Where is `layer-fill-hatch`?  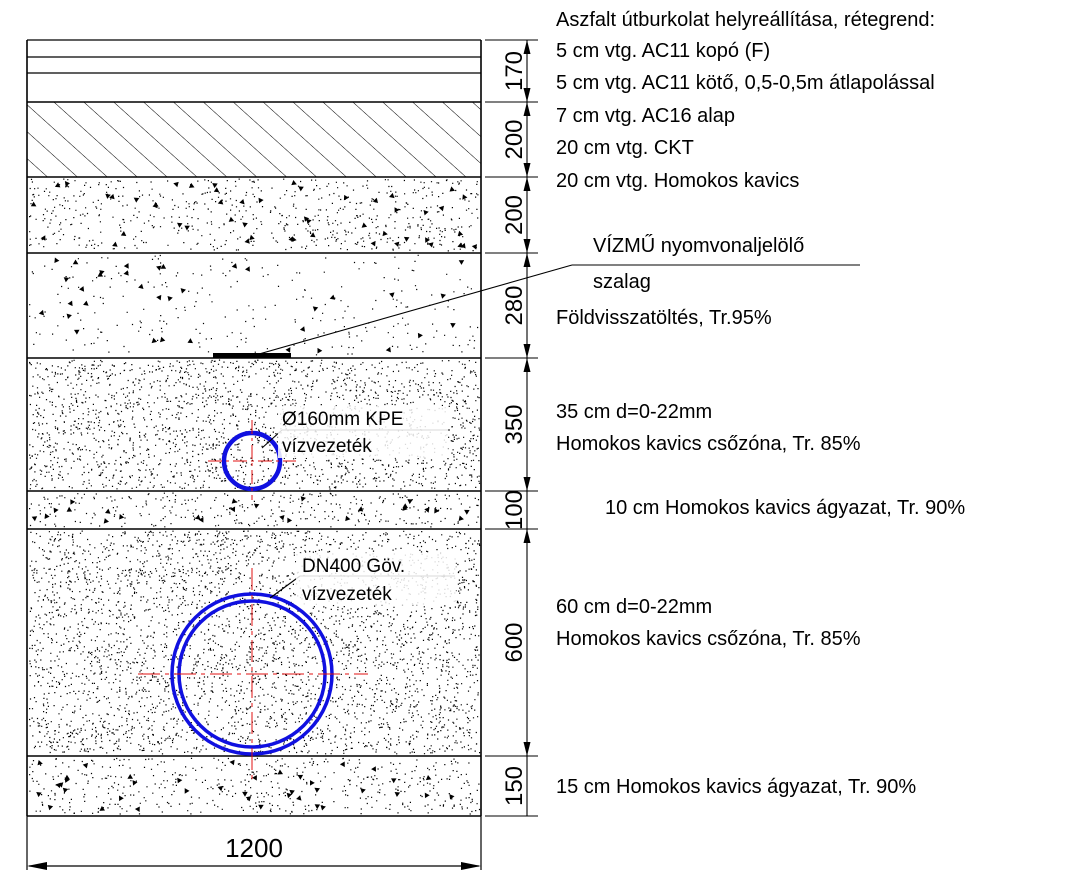 layer-fill-hatch is located at coordinates (254, 139).